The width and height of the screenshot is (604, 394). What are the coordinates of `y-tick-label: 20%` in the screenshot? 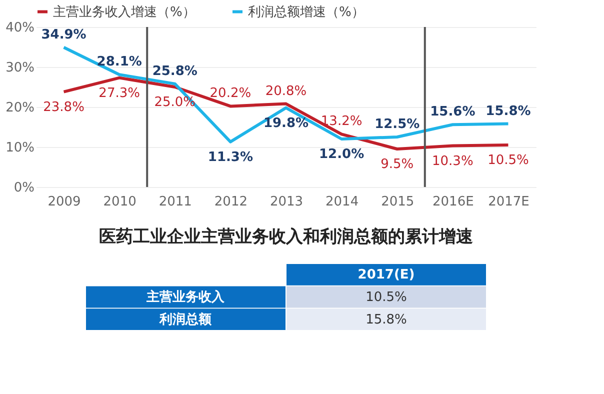 It's located at (20, 108).